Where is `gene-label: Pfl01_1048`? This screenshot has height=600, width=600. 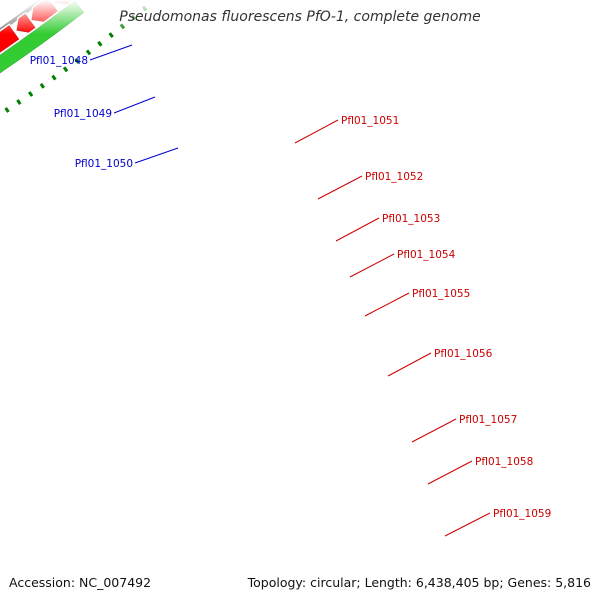
gene-label: Pfl01_1048 is located at coordinates (59, 61).